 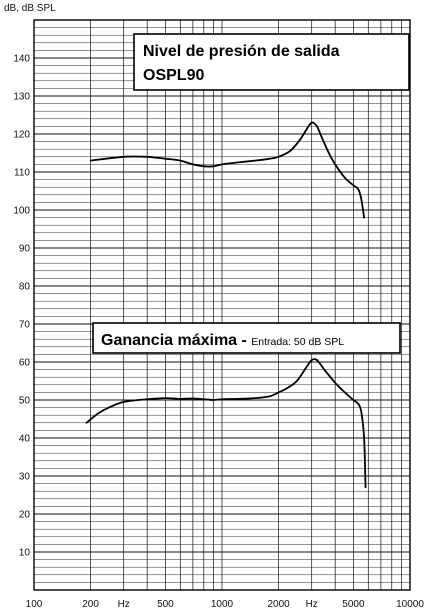 I want to click on y-tick-label: 110, so click(x=22, y=173).